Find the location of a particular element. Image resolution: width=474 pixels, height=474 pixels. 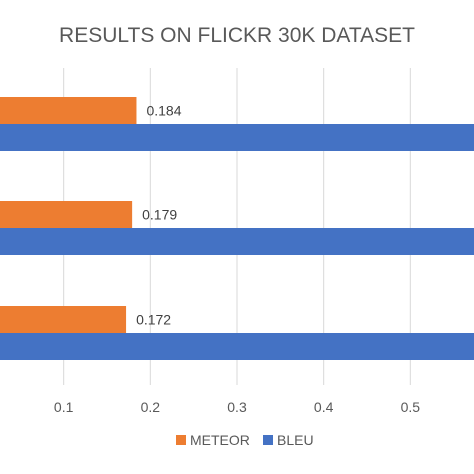

x-tick-label: 0.4 is located at coordinates (324, 407).